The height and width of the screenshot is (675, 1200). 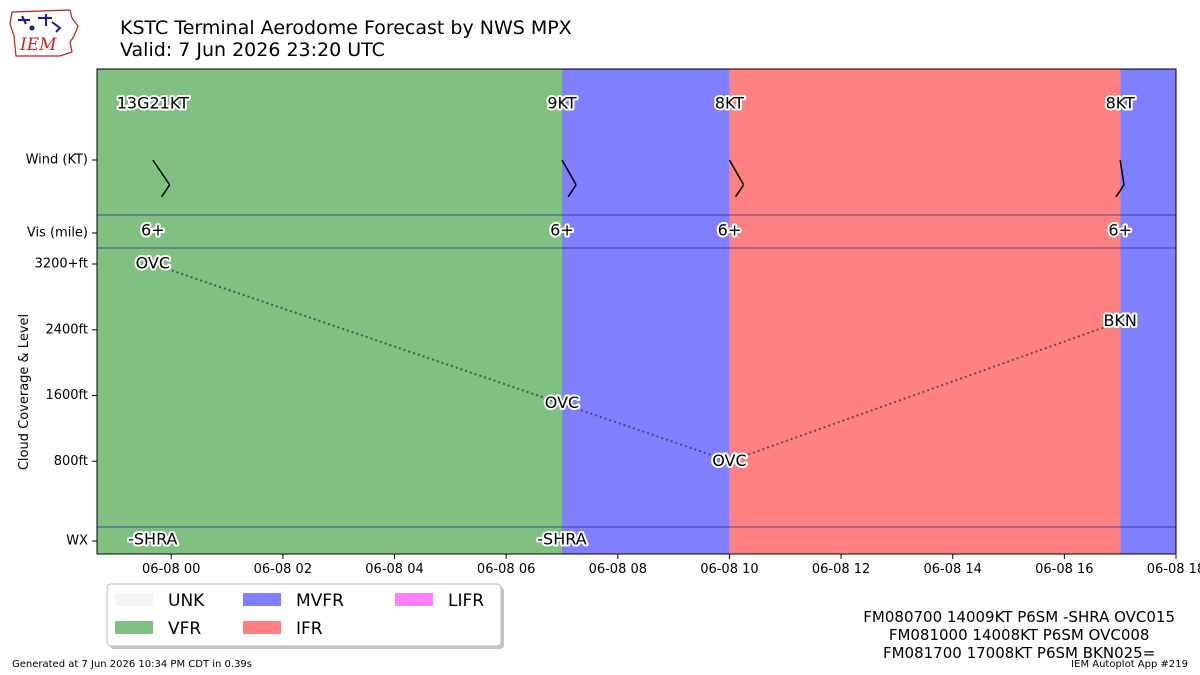 I want to click on legend-label-lifr: LIFR, so click(x=466, y=601).